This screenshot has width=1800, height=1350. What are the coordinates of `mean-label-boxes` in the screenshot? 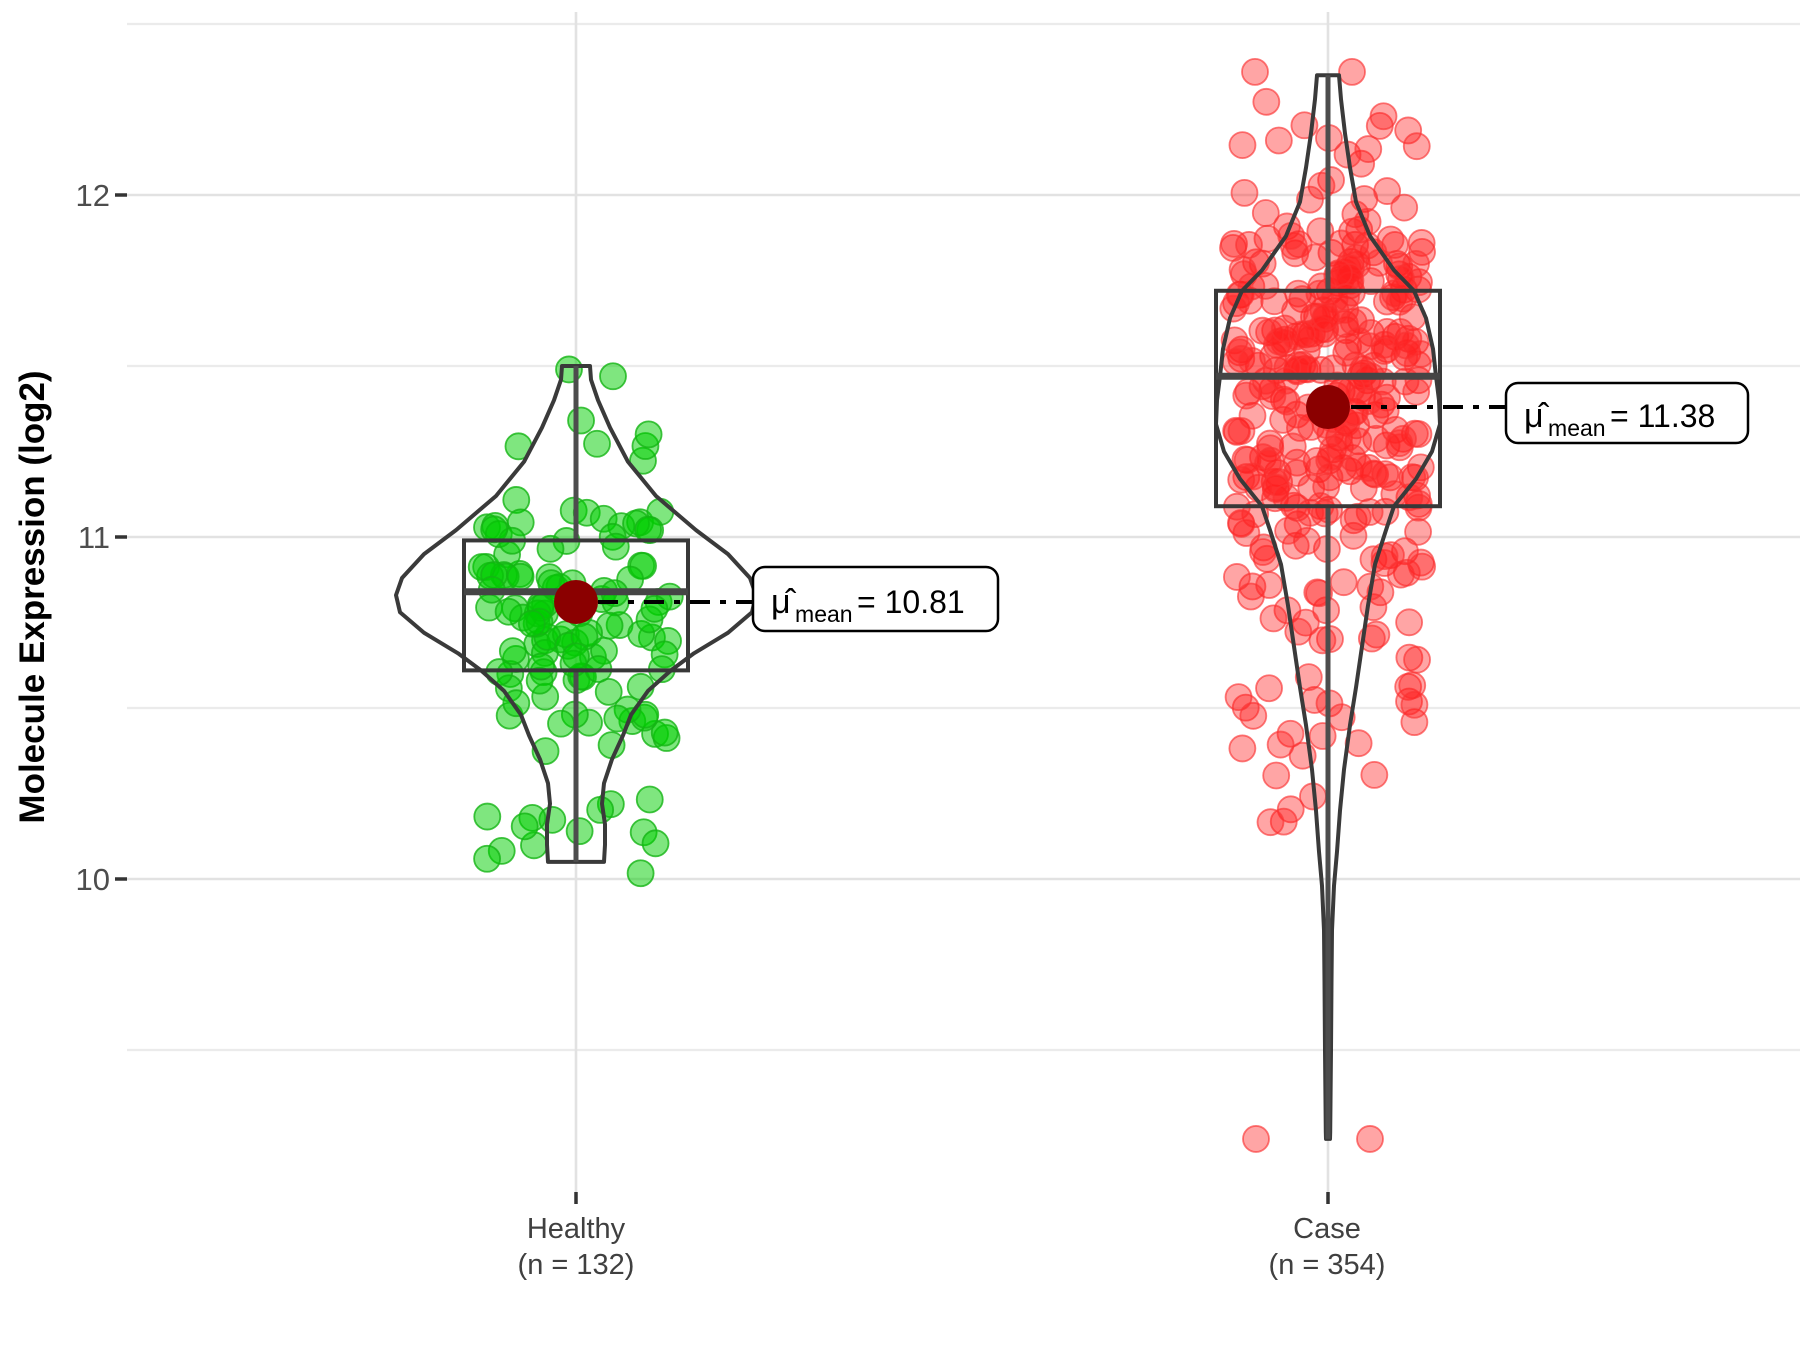 It's located at (1250, 507).